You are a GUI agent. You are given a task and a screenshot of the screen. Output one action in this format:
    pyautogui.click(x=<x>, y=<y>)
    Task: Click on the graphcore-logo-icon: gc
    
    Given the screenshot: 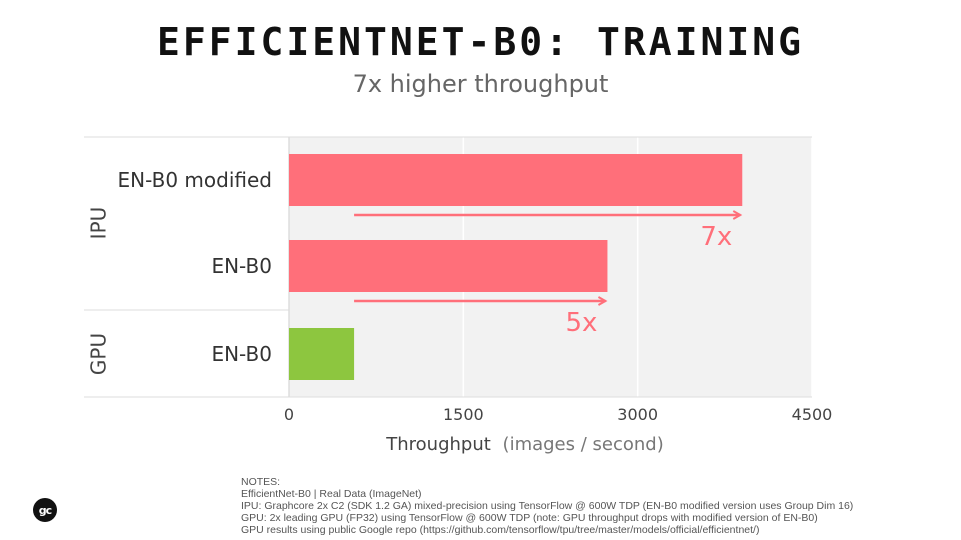 What is the action you would take?
    pyautogui.click(x=45, y=510)
    